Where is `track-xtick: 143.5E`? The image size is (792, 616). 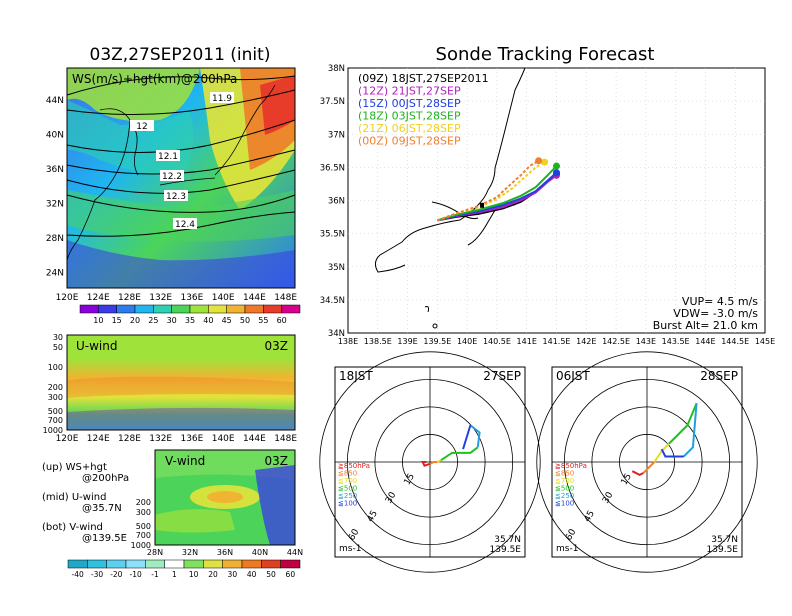 track-xtick: 143.5E is located at coordinates (676, 341).